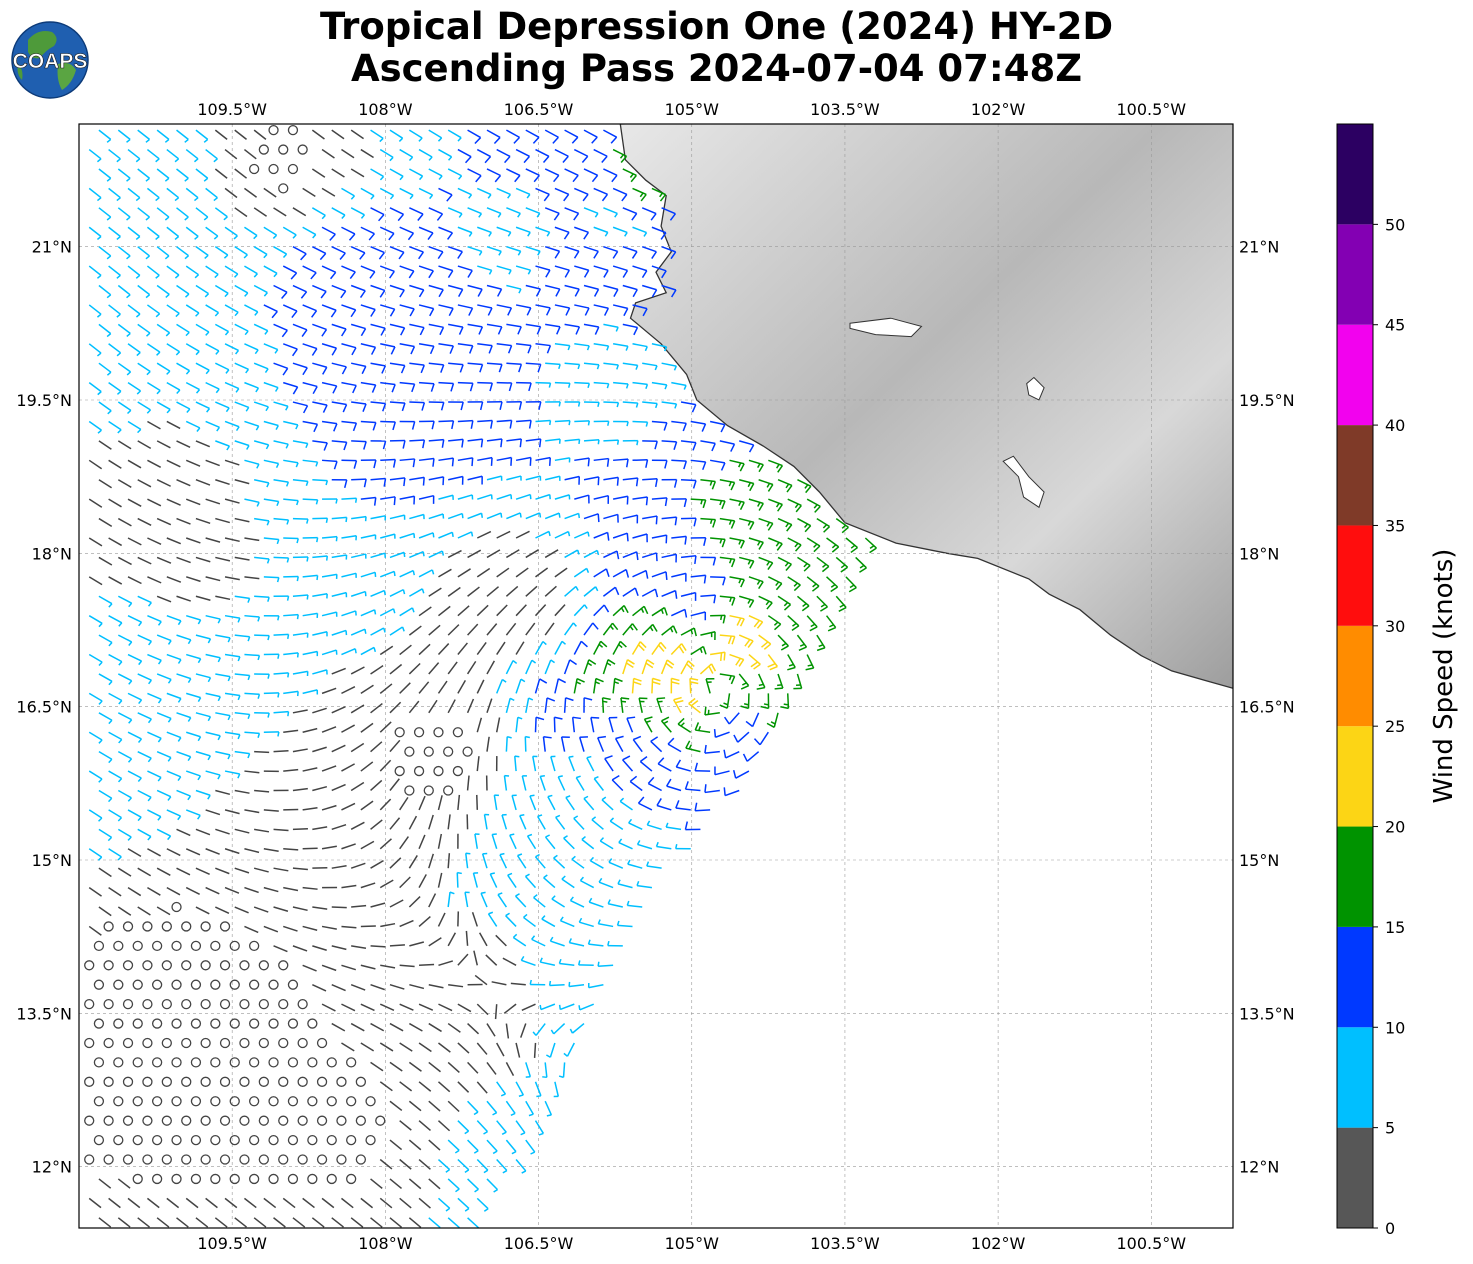  Describe the element at coordinates (1390, 1128) in the screenshot. I see `colorbar-tick-label: 5` at that location.